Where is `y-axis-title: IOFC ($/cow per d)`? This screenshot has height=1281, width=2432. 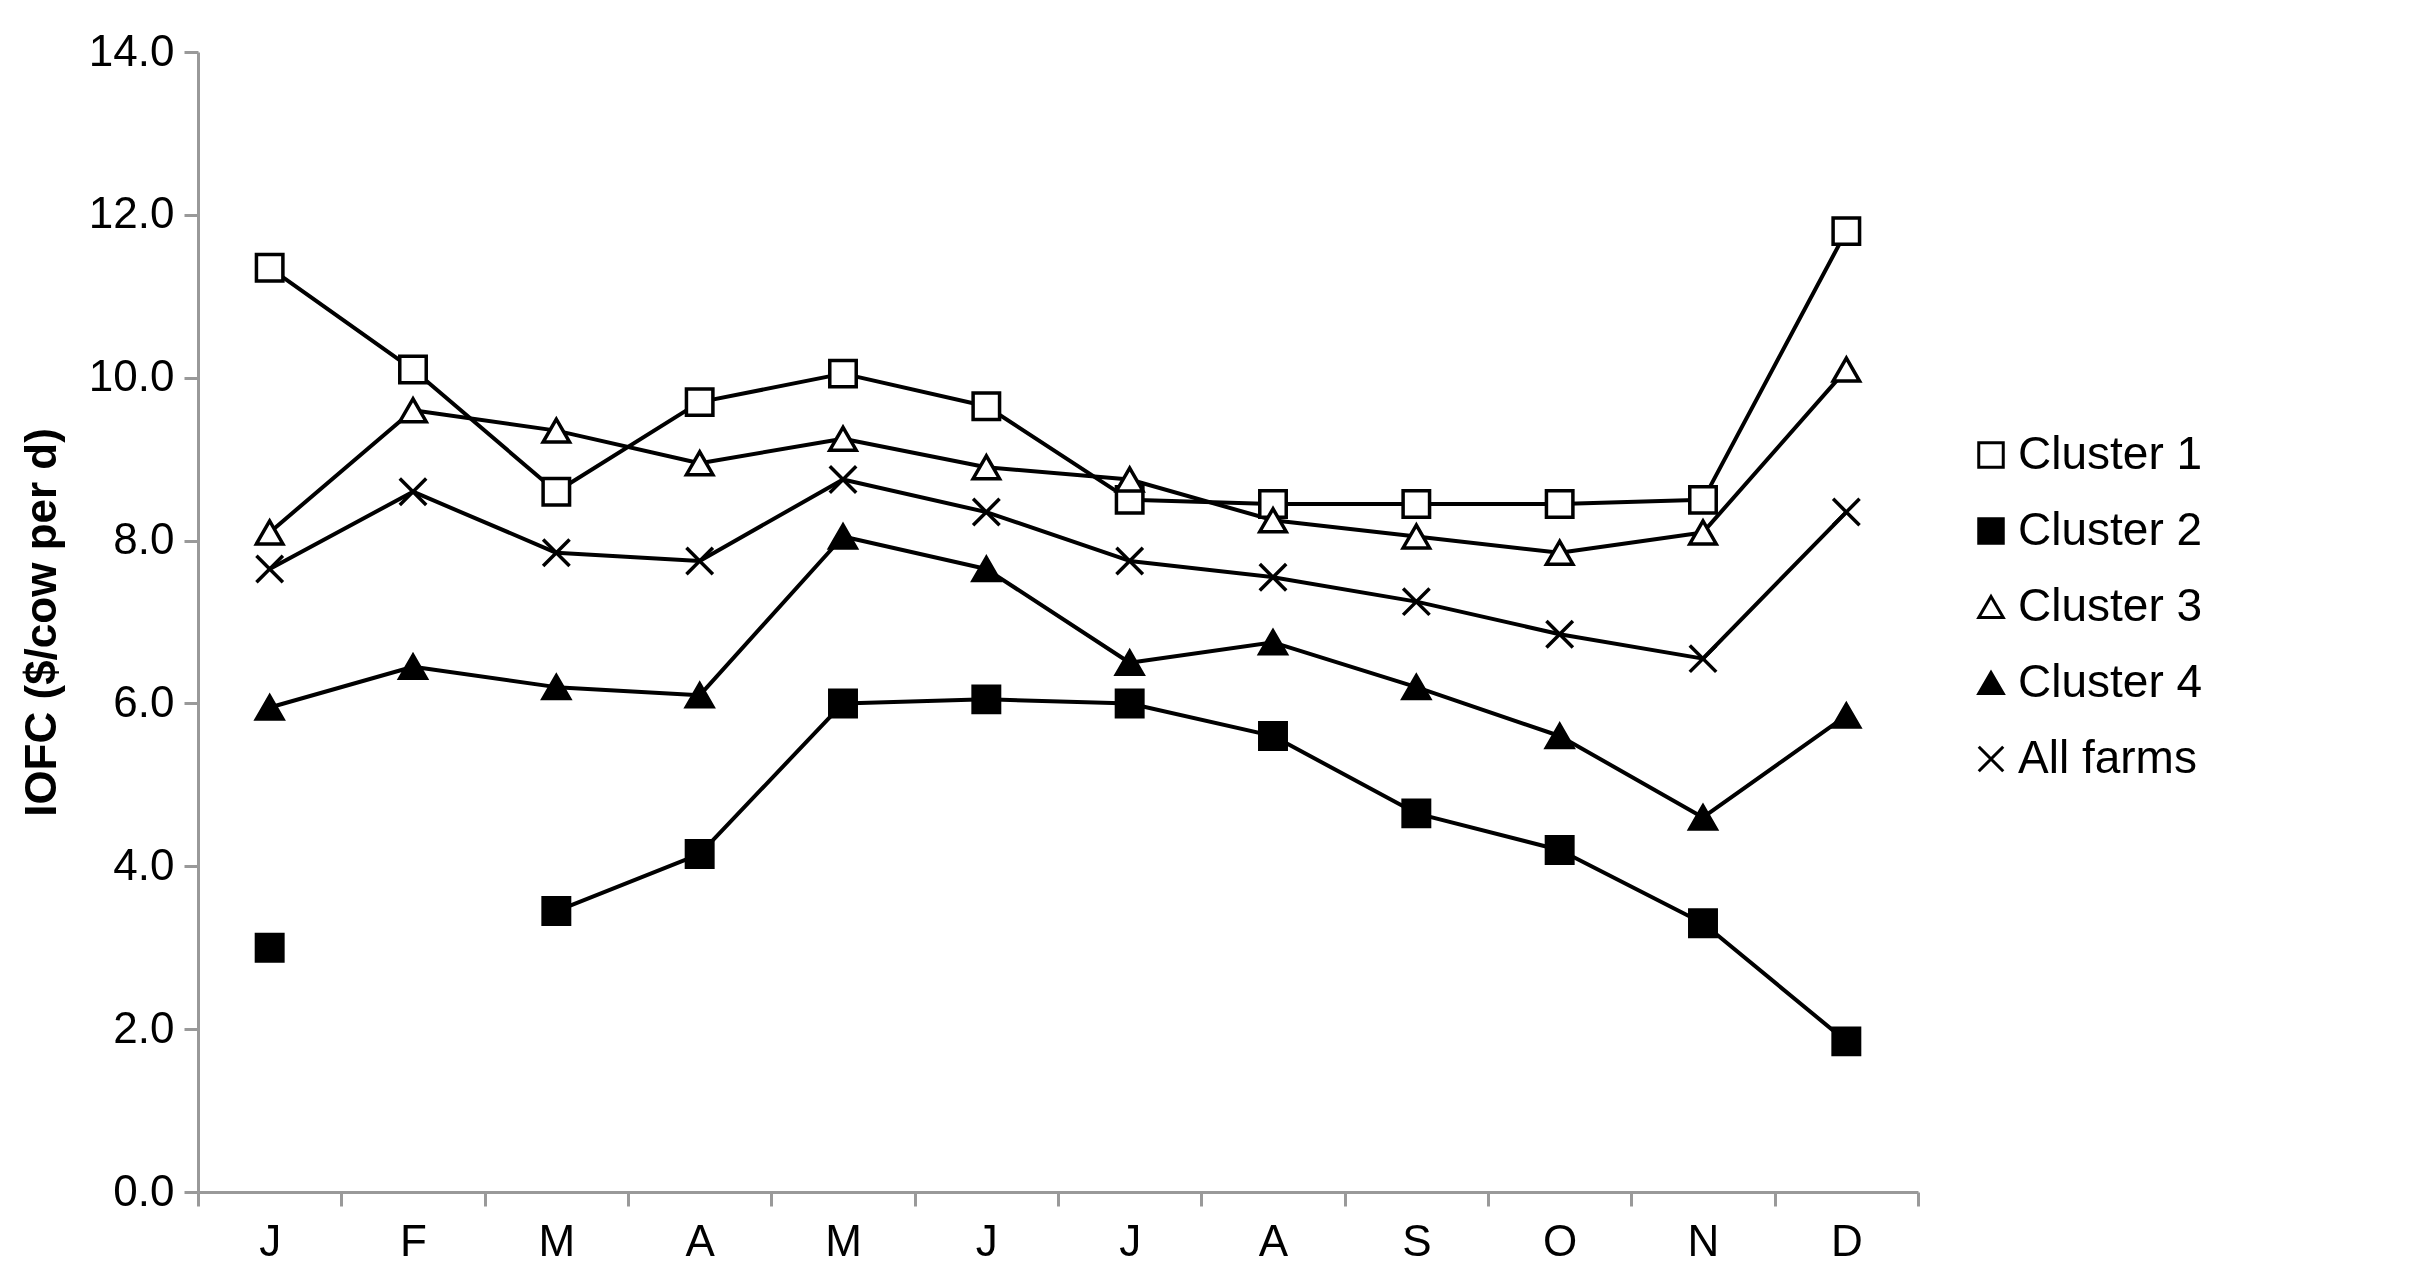
y-axis-title: IOFC ($/cow per d) is located at coordinates (40, 622).